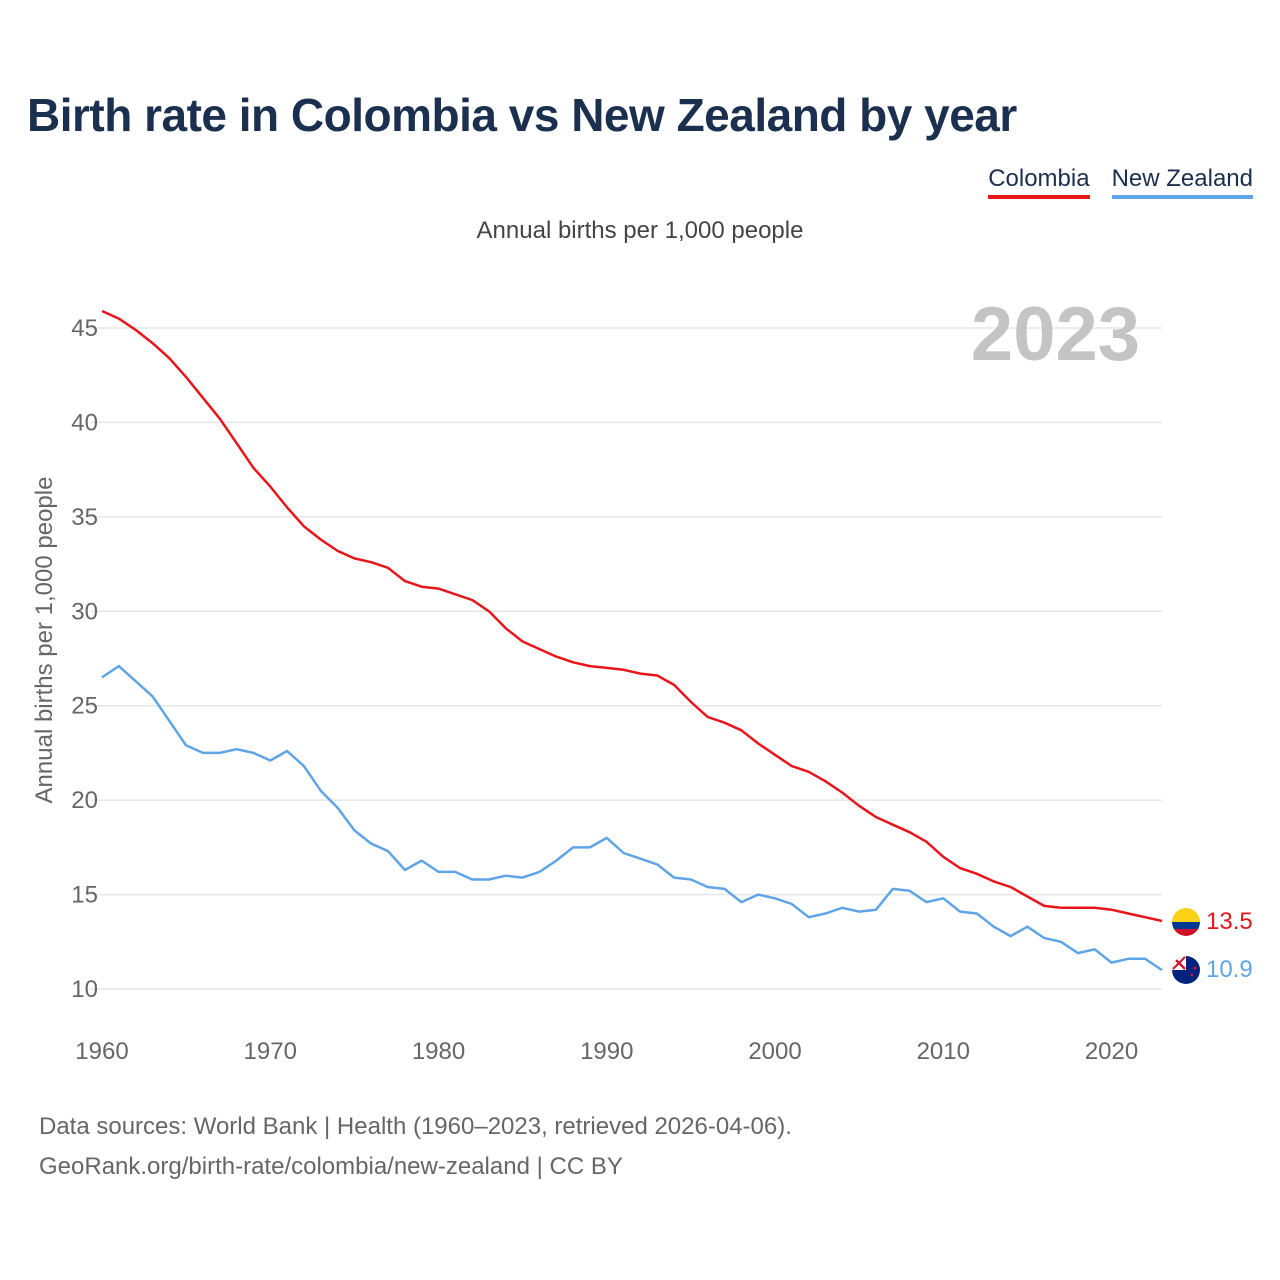 This screenshot has height=1280, width=1280. I want to click on x-tick-2010: 2010, so click(943, 1051).